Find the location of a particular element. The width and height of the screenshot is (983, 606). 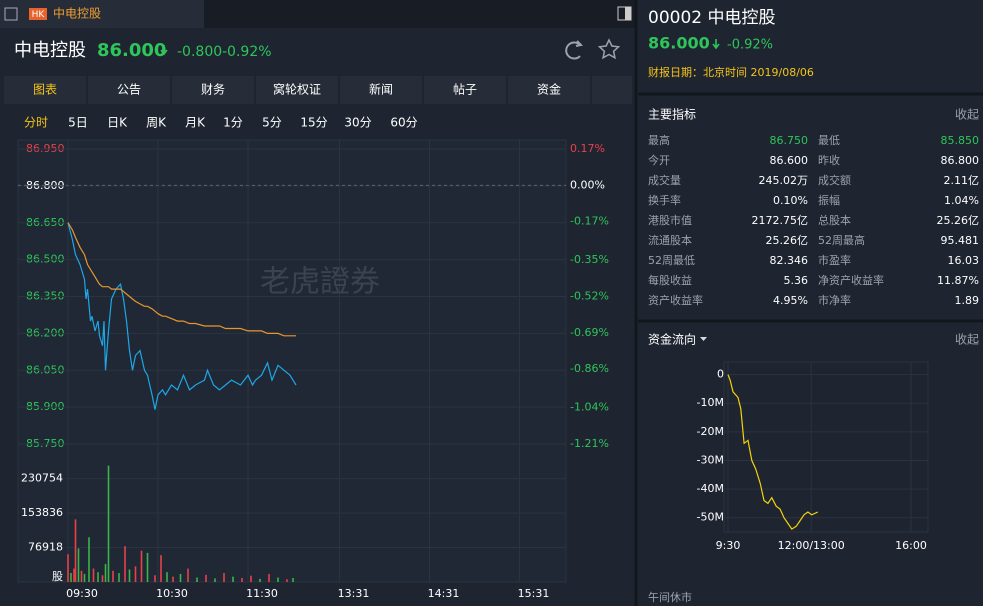

fund-title: 资金流向 is located at coordinates (672, 339).